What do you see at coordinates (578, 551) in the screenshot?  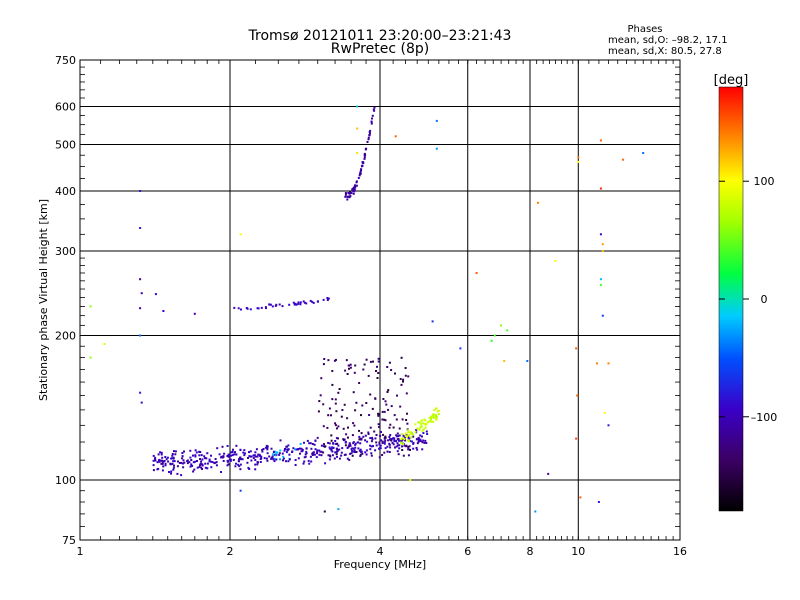 I see `x-tick-label: 10` at bounding box center [578, 551].